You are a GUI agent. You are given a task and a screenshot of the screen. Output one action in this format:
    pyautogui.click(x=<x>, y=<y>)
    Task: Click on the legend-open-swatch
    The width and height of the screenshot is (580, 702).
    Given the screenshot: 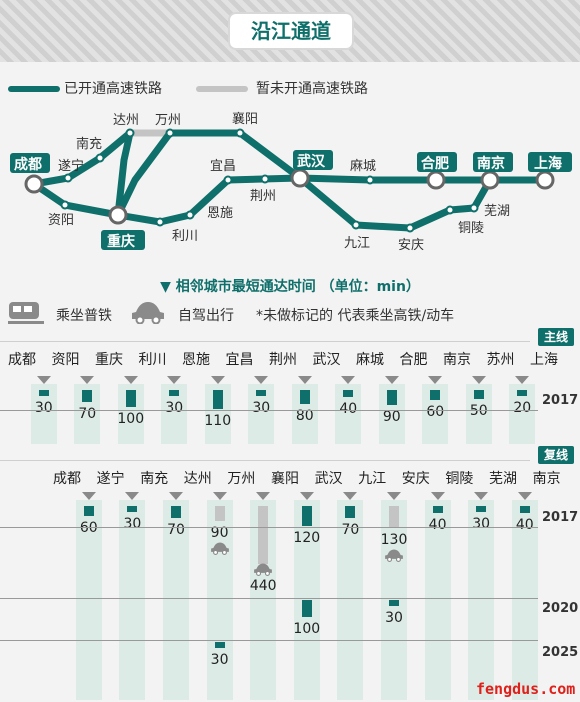 What is the action you would take?
    pyautogui.click(x=34, y=89)
    